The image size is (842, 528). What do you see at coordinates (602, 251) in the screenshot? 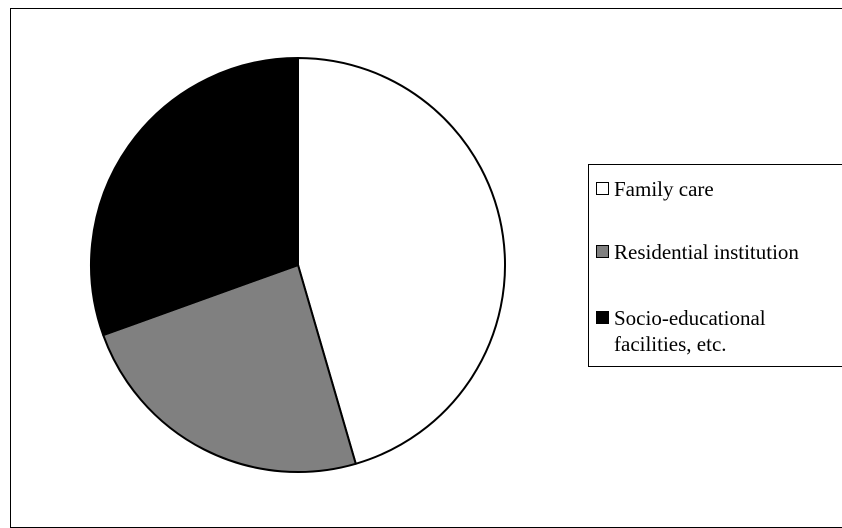
I see `legend-swatch-residential-institution` at bounding box center [602, 251].